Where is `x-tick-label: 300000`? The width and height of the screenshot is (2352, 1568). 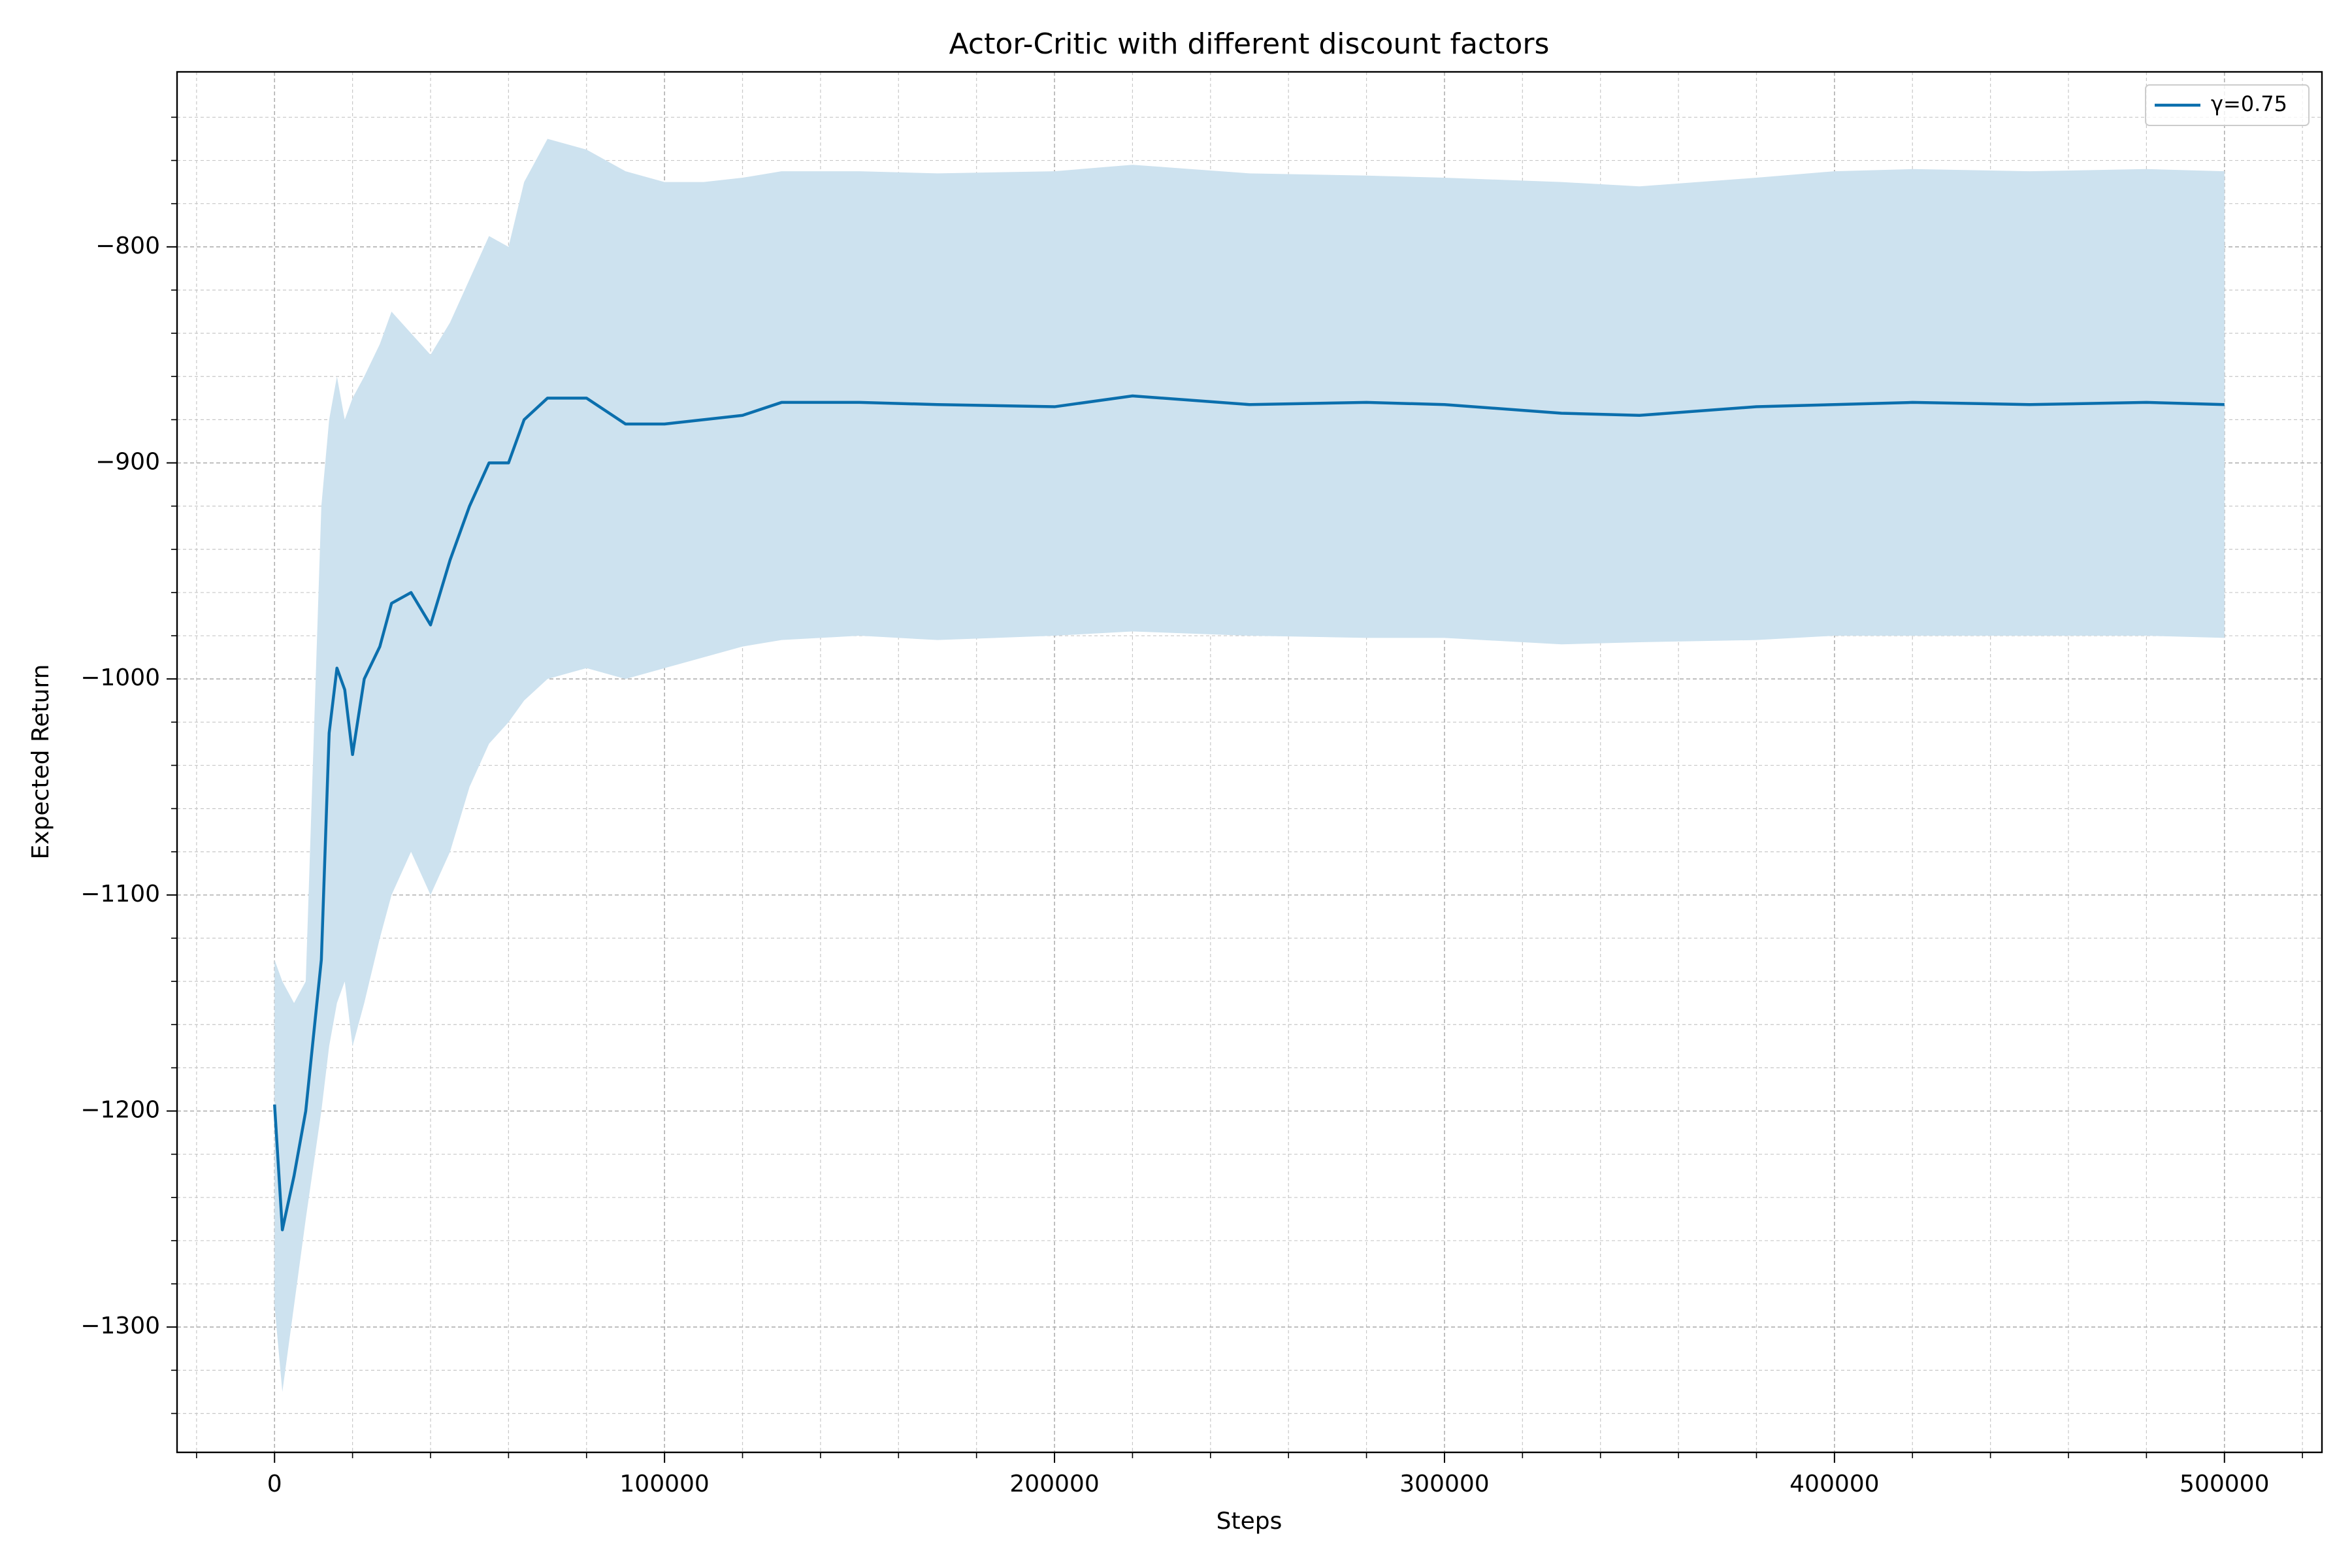
x-tick-label: 300000 is located at coordinates (1444, 1484).